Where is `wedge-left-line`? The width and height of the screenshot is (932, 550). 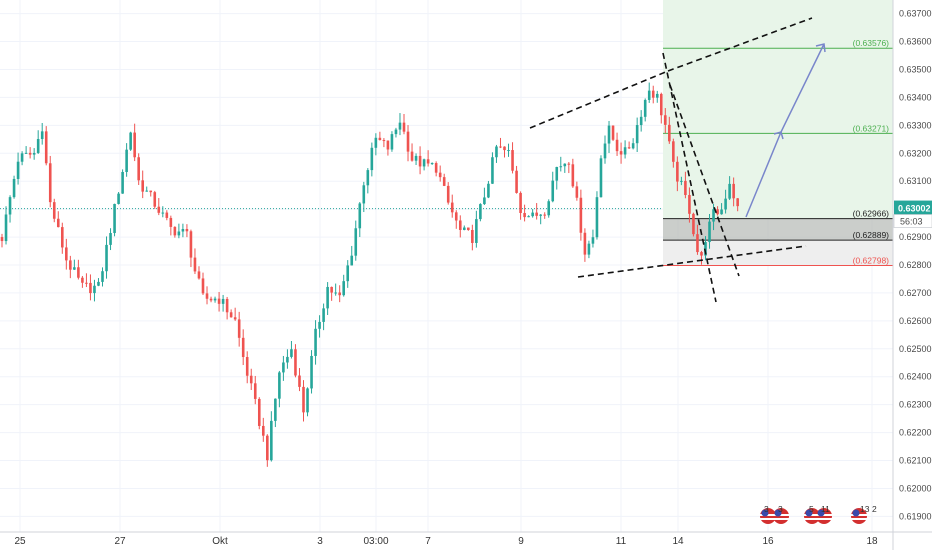
wedge-left-line is located at coordinates (689, 177).